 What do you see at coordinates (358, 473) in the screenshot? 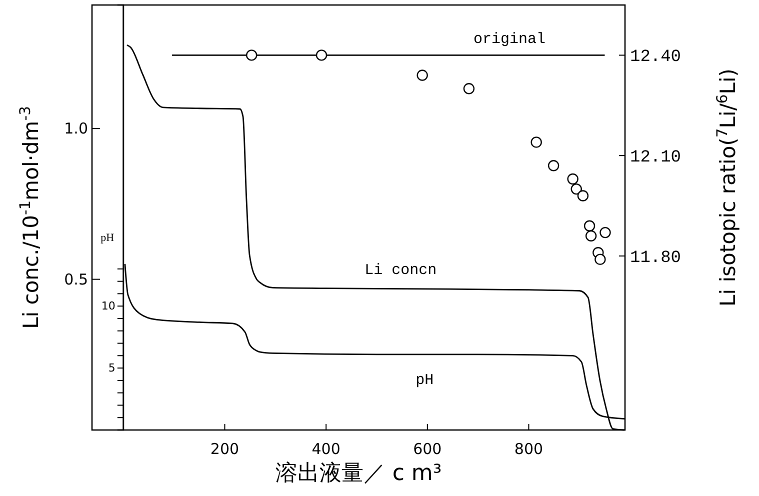
I see `x-axis-title: 溶出液量／ c m³` at bounding box center [358, 473].